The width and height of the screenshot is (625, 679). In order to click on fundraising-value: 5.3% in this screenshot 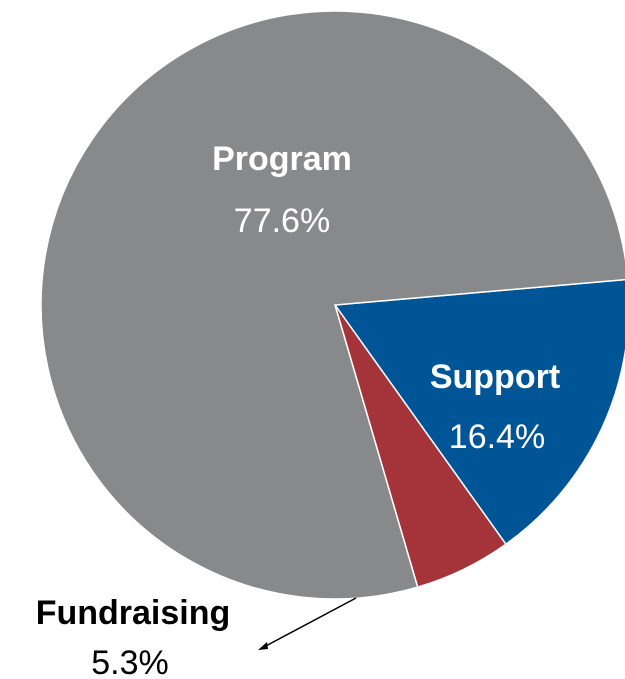, I will do `click(130, 661)`.